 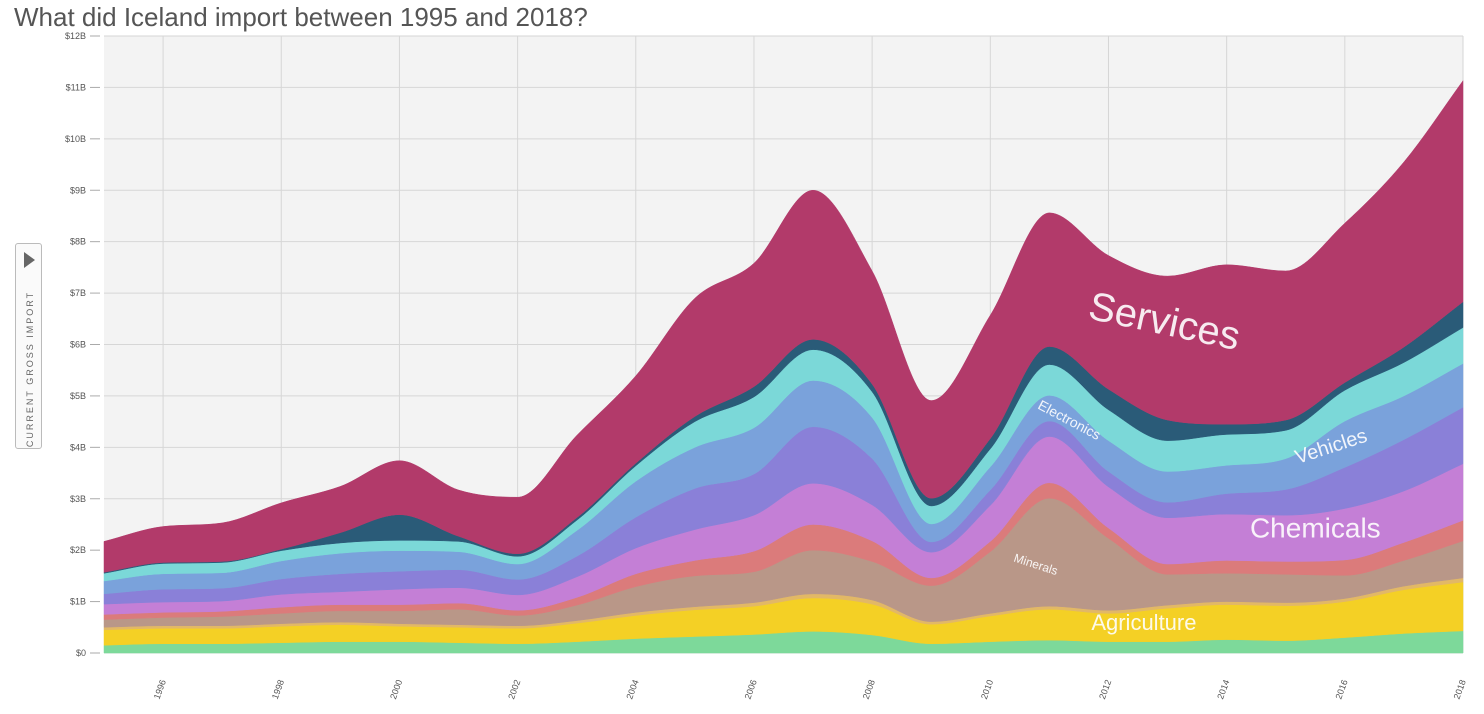 I want to click on x-tick-label: 2004, so click(x=632, y=689).